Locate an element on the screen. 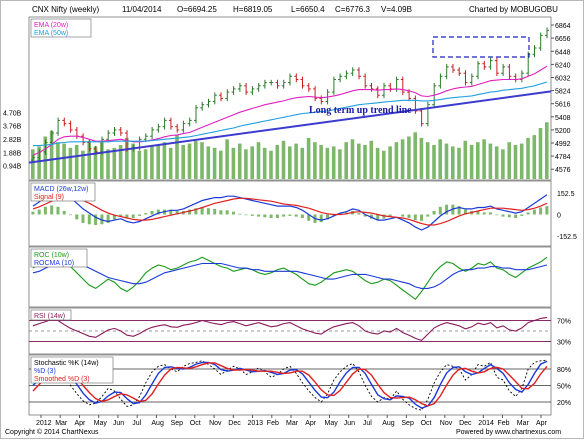  price-tick-label: 4784 is located at coordinates (563, 157).